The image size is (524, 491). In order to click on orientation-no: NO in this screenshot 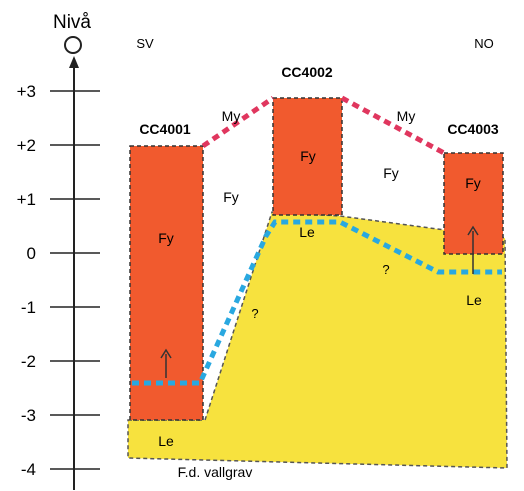, I will do `click(484, 43)`.